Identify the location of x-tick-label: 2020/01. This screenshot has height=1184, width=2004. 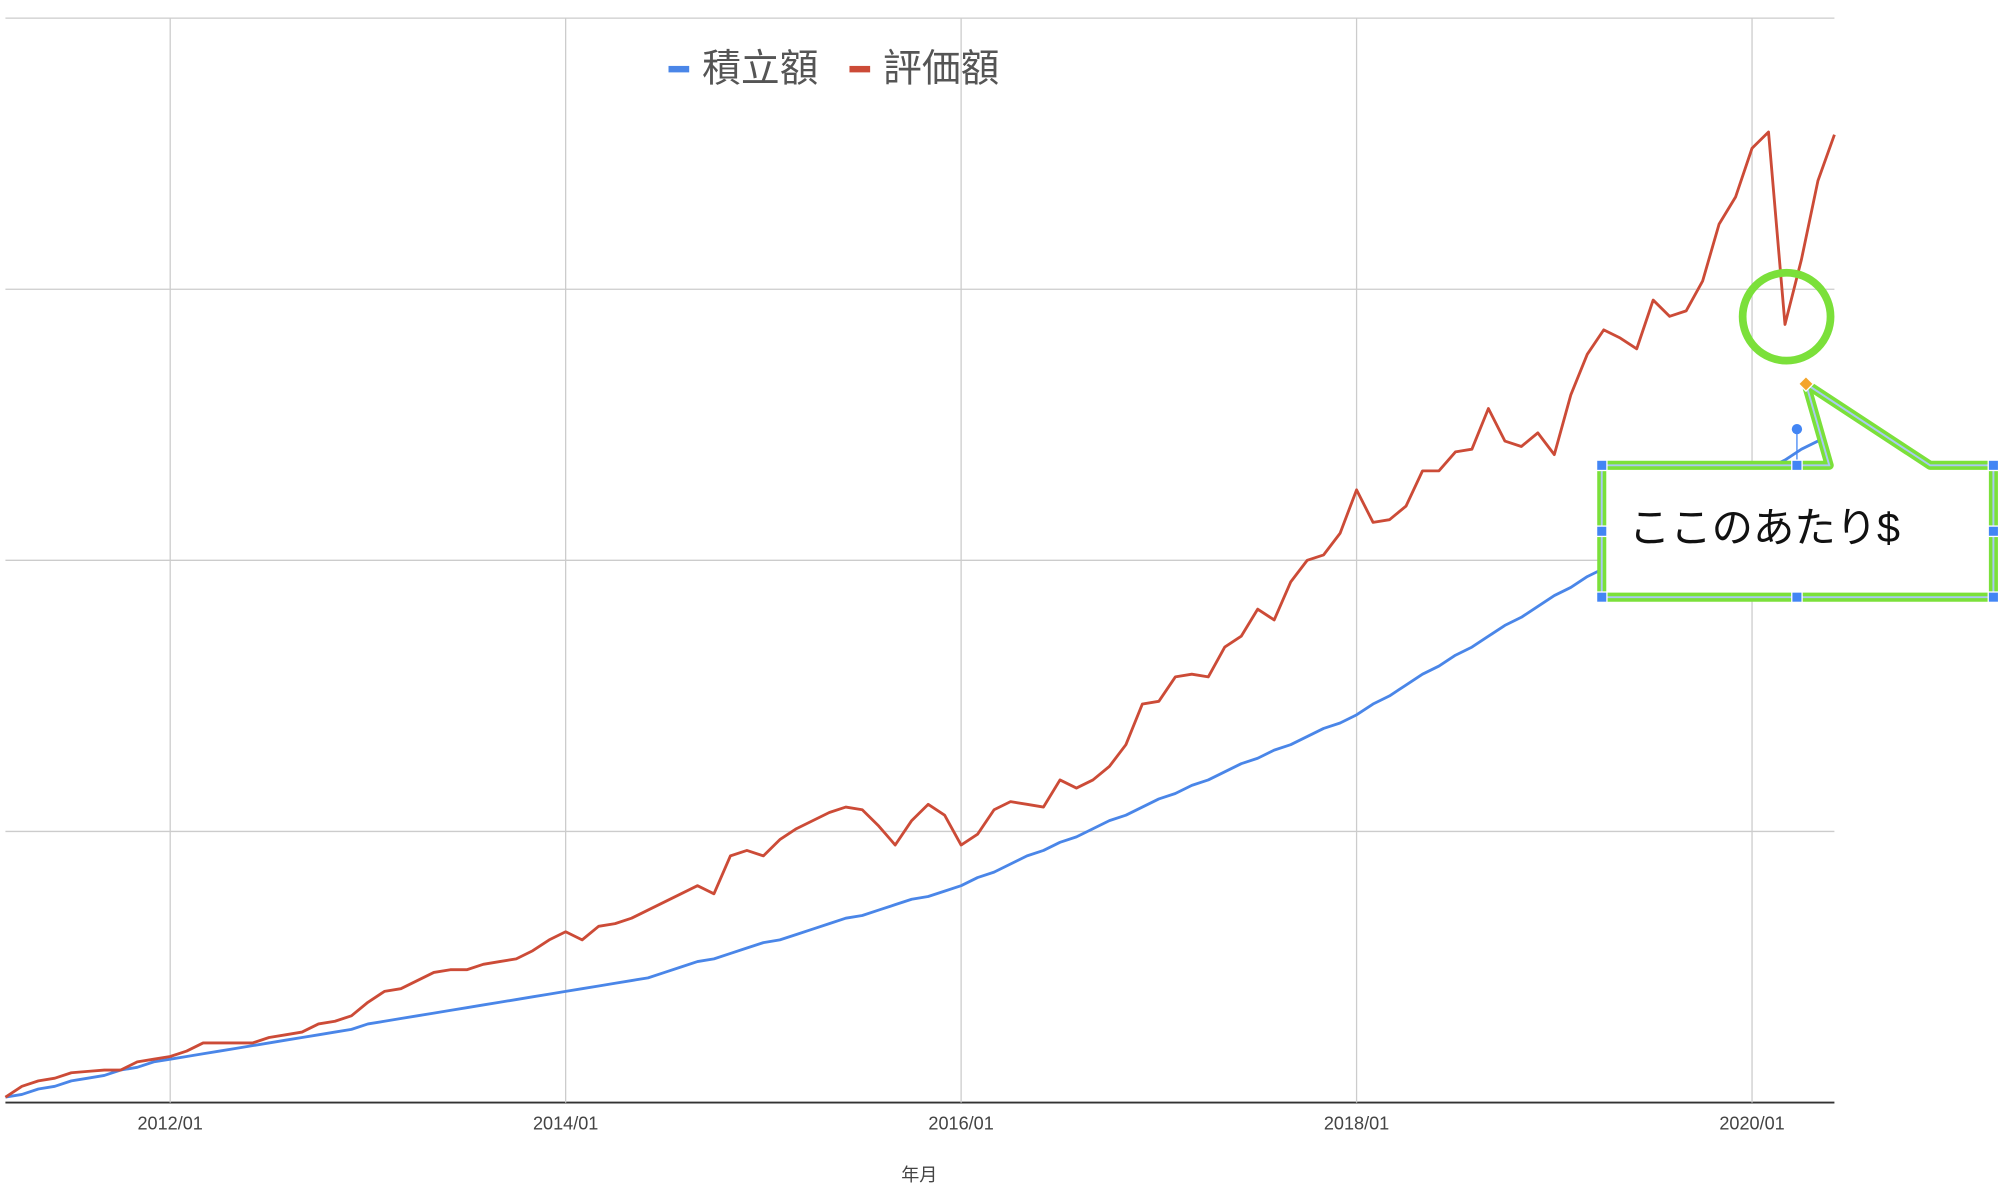
(1751, 1123).